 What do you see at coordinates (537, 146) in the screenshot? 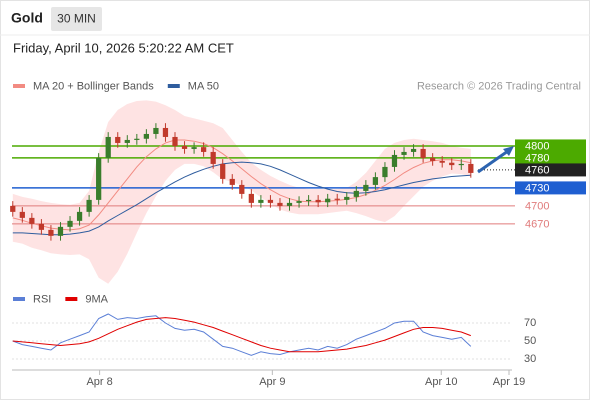
I see `level-label: 4800` at bounding box center [537, 146].